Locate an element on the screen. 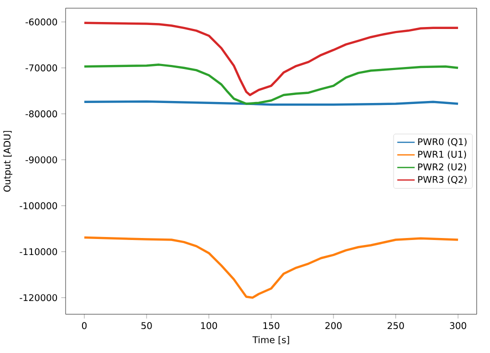 The image size is (490, 353). legend-label: PWR0 (Q1) is located at coordinates (442, 142).